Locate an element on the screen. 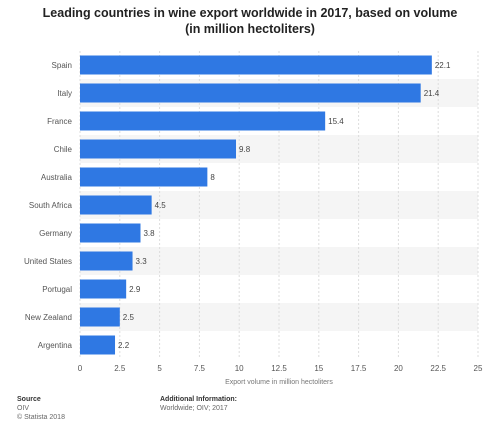  x-axis-title: Export volume in million hectoliters is located at coordinates (279, 382).